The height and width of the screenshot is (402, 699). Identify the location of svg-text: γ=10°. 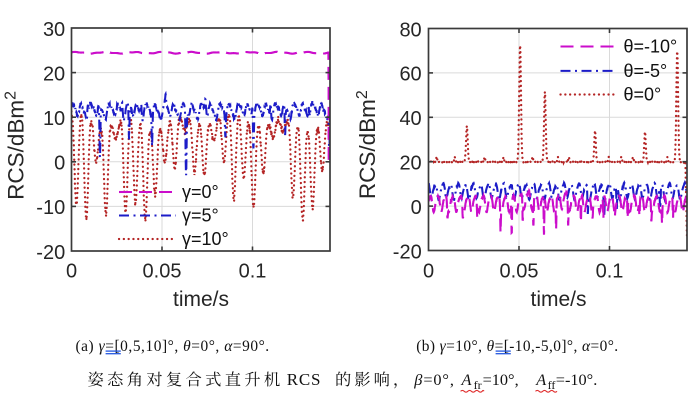
(205, 239).